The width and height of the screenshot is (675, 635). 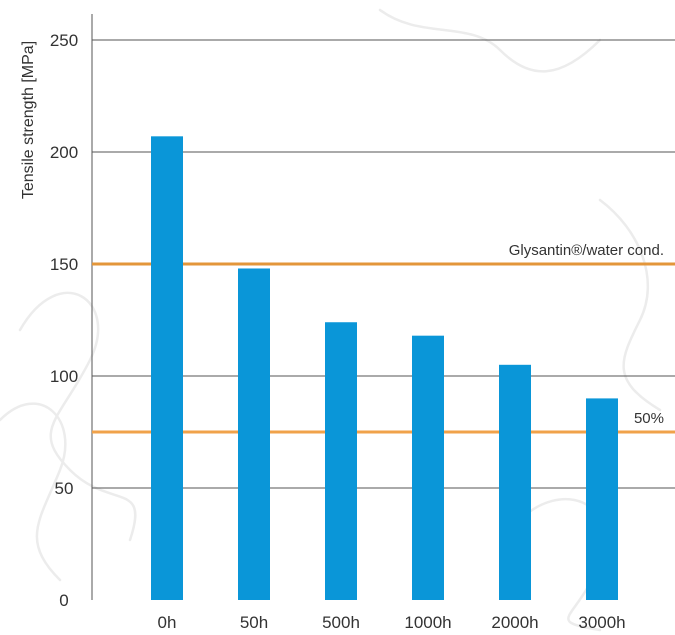 I want to click on y-axis-ticks: 0 50 100 150 200 250, so click(x=64, y=320).